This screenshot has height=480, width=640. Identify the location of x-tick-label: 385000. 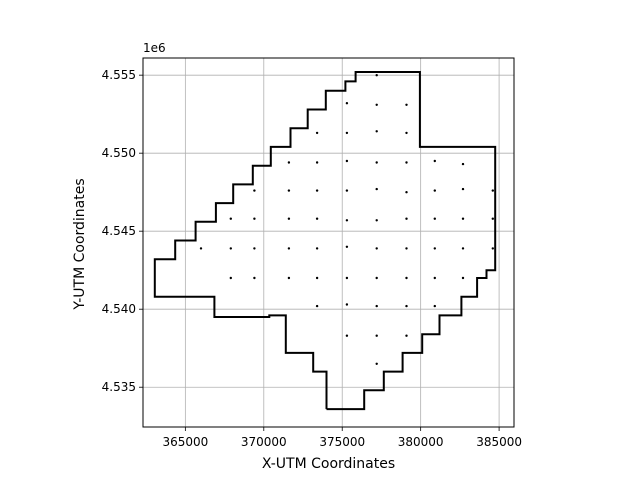
(499, 442).